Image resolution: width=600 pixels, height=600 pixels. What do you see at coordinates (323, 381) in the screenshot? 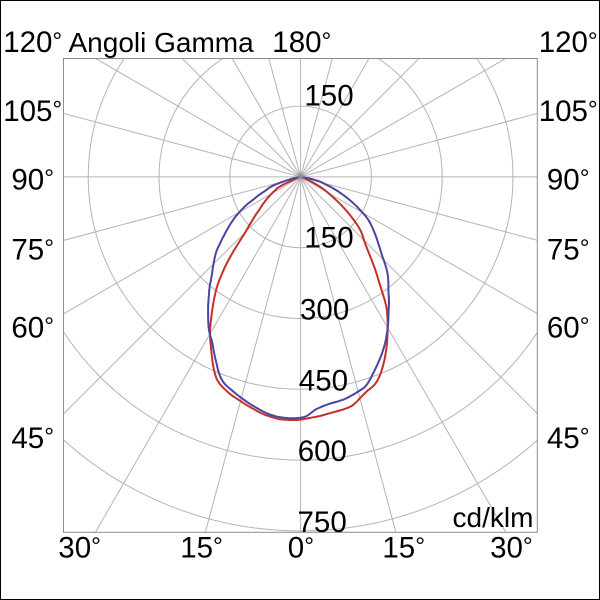
I see `svg-text: 450` at bounding box center [323, 381].